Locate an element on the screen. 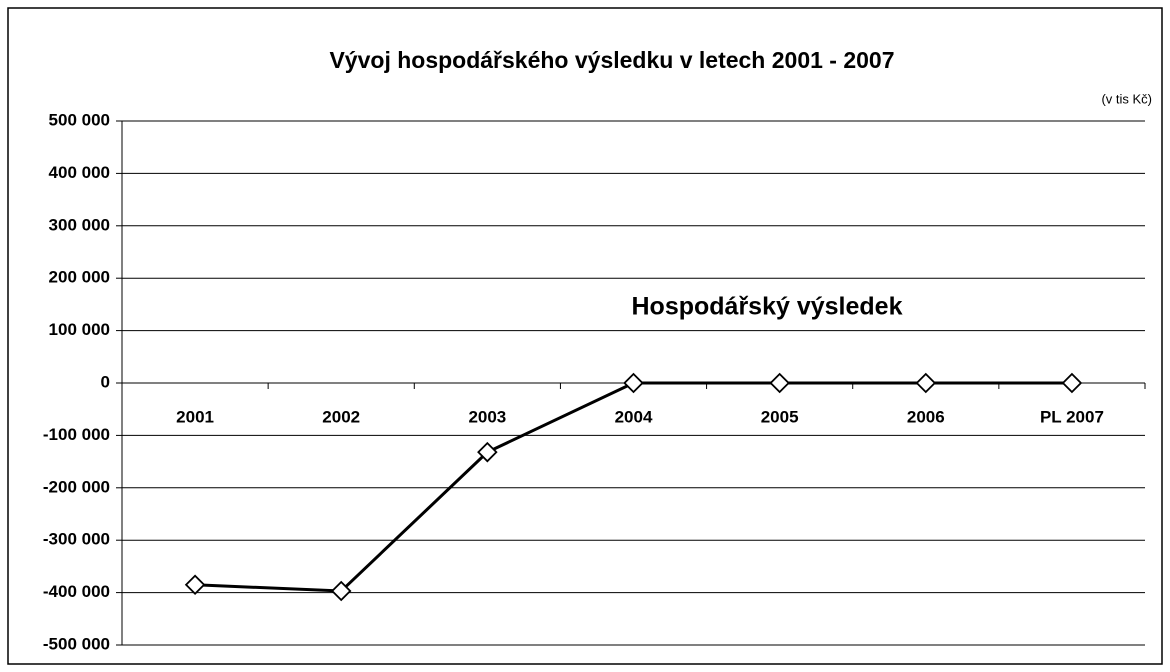  y-tick-label: -400 000 is located at coordinates (76, 591).